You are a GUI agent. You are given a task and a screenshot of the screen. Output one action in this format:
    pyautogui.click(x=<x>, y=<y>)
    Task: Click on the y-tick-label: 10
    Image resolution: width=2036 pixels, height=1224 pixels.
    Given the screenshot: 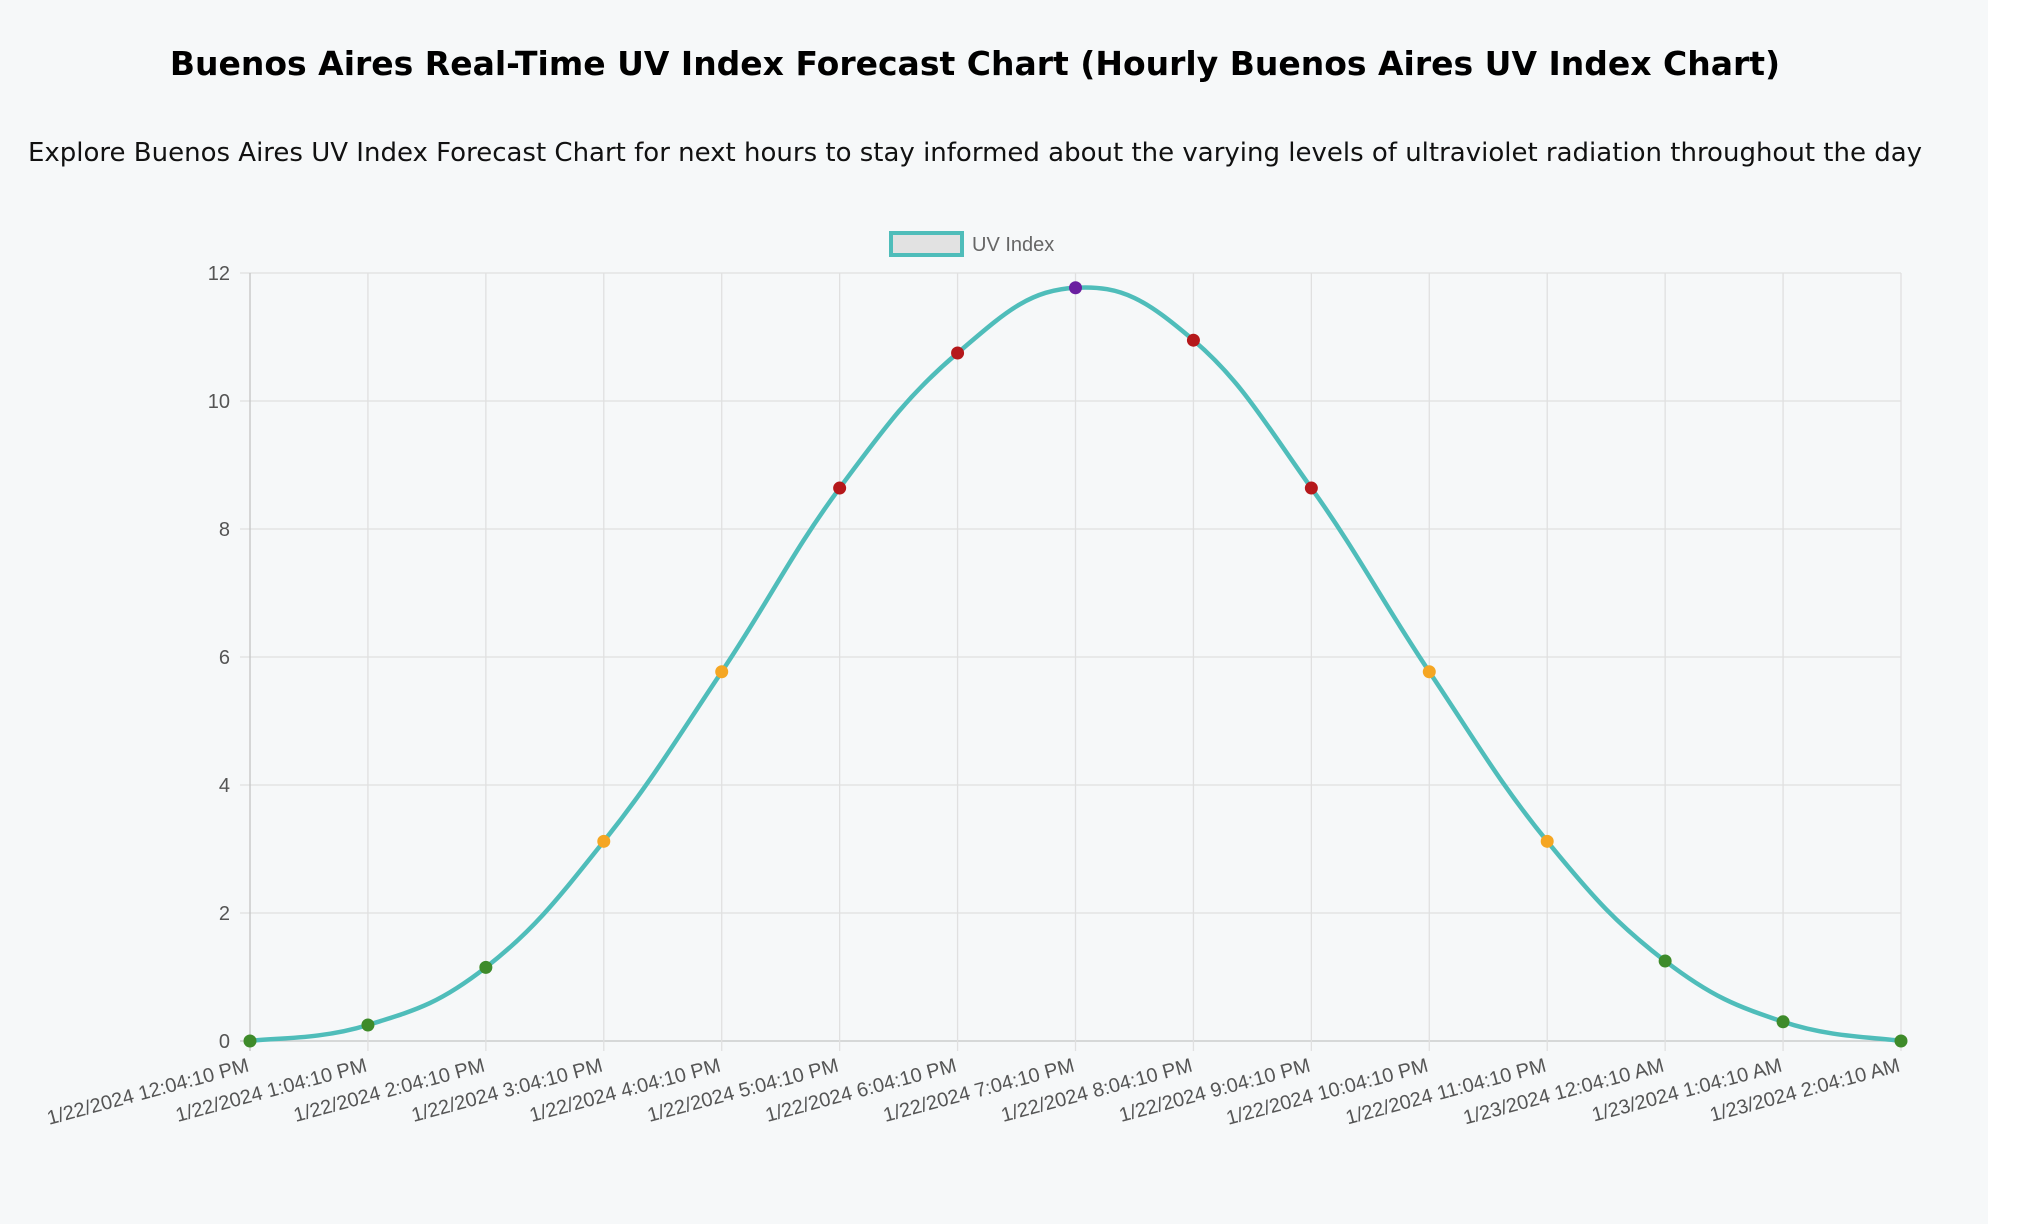 What is the action you would take?
    pyautogui.click(x=219, y=402)
    